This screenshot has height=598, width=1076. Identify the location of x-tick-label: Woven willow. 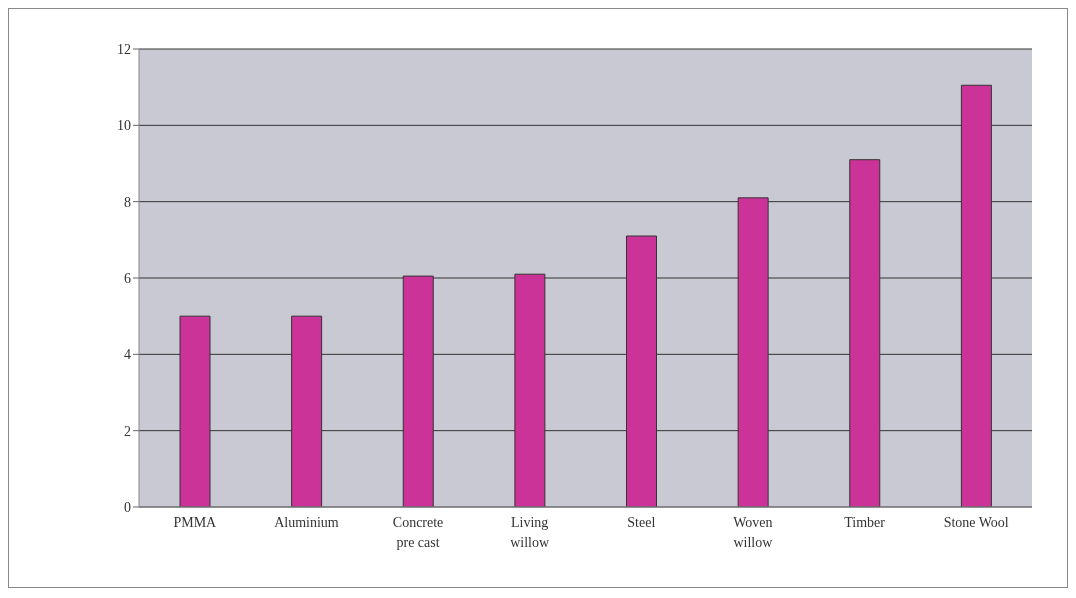
(753, 532).